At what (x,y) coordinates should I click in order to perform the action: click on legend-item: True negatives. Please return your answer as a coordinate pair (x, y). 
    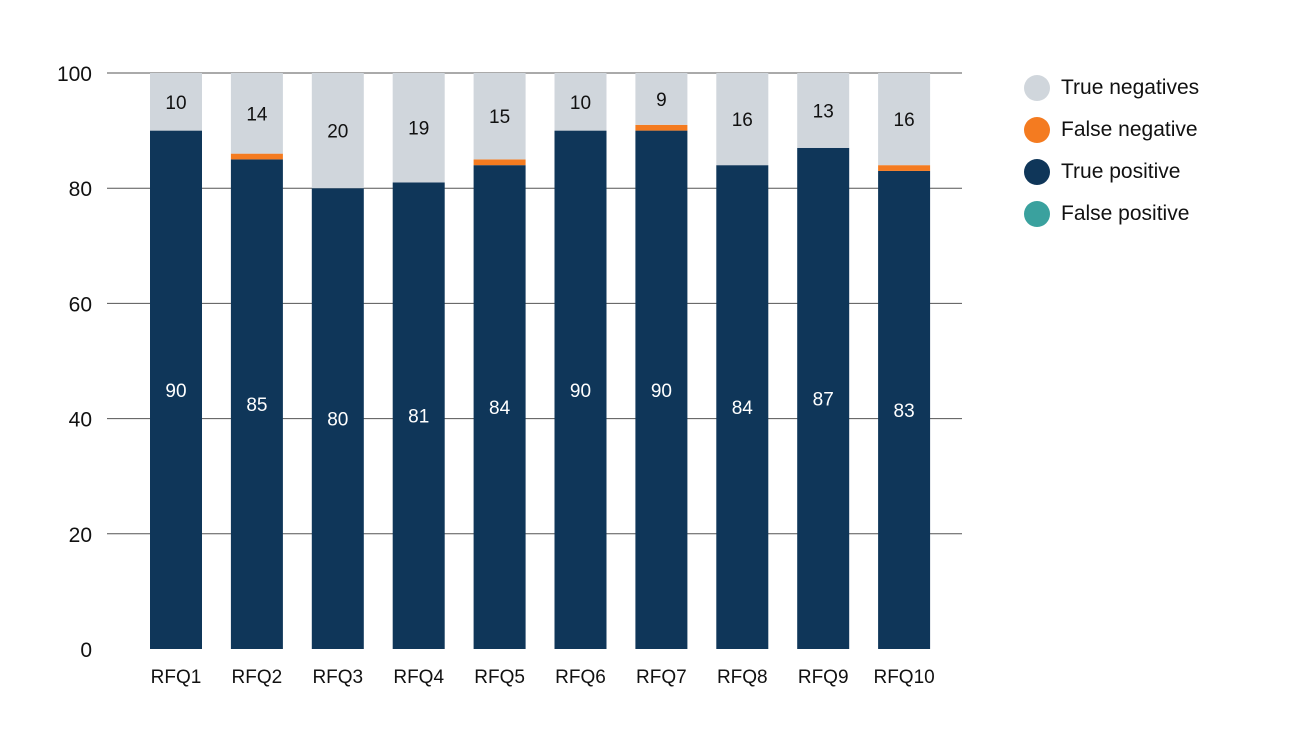
    Looking at the image, I should click on (1111, 88).